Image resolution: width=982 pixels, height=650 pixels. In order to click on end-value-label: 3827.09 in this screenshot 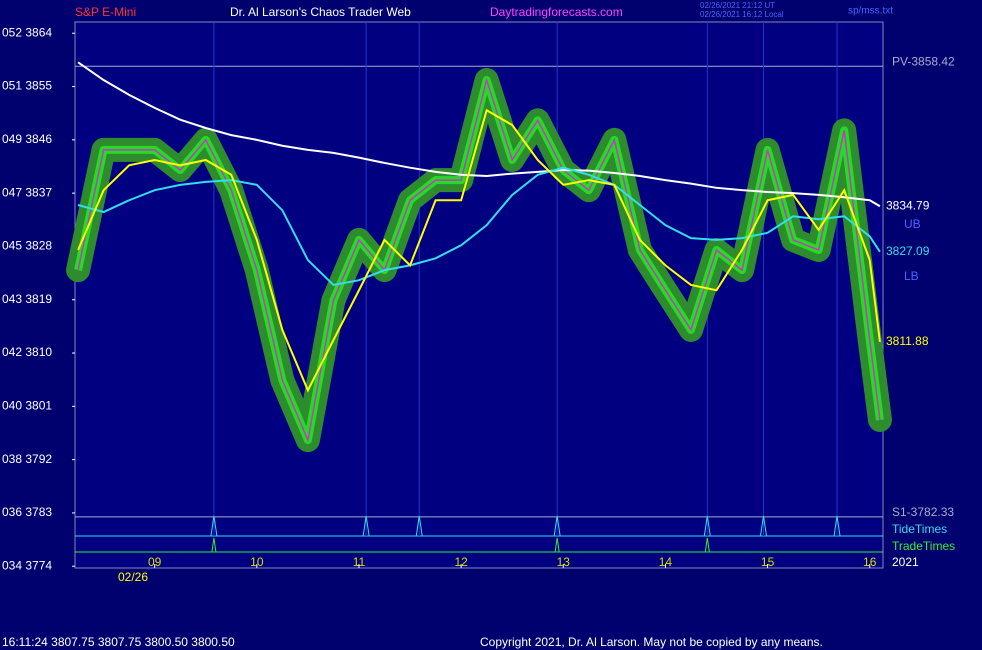, I will do `click(908, 251)`.